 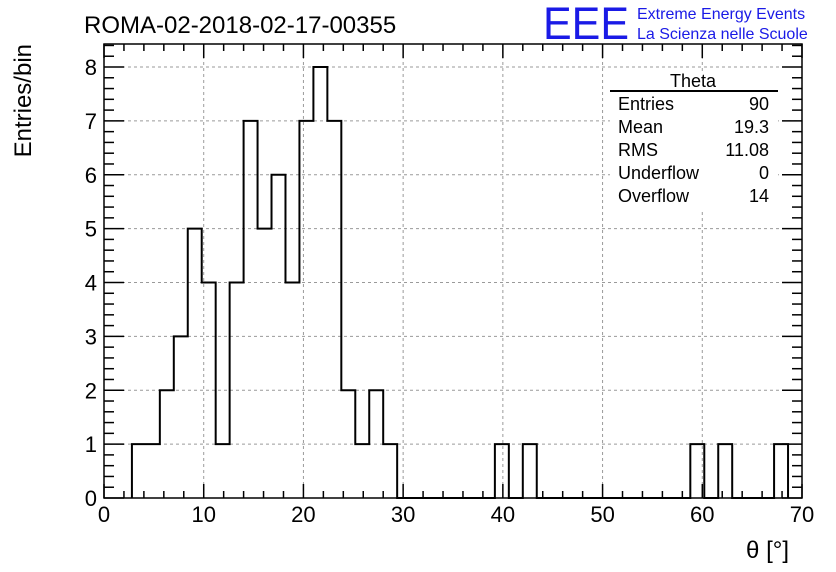 I want to click on x-axis-label: θ [°], so click(x=767, y=550).